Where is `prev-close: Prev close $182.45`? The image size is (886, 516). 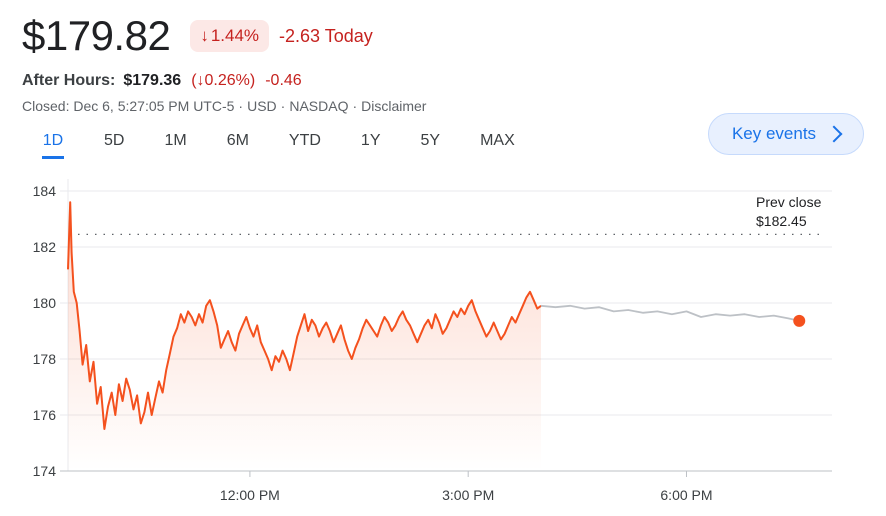 prev-close: Prev close $182.45 is located at coordinates (452, 215).